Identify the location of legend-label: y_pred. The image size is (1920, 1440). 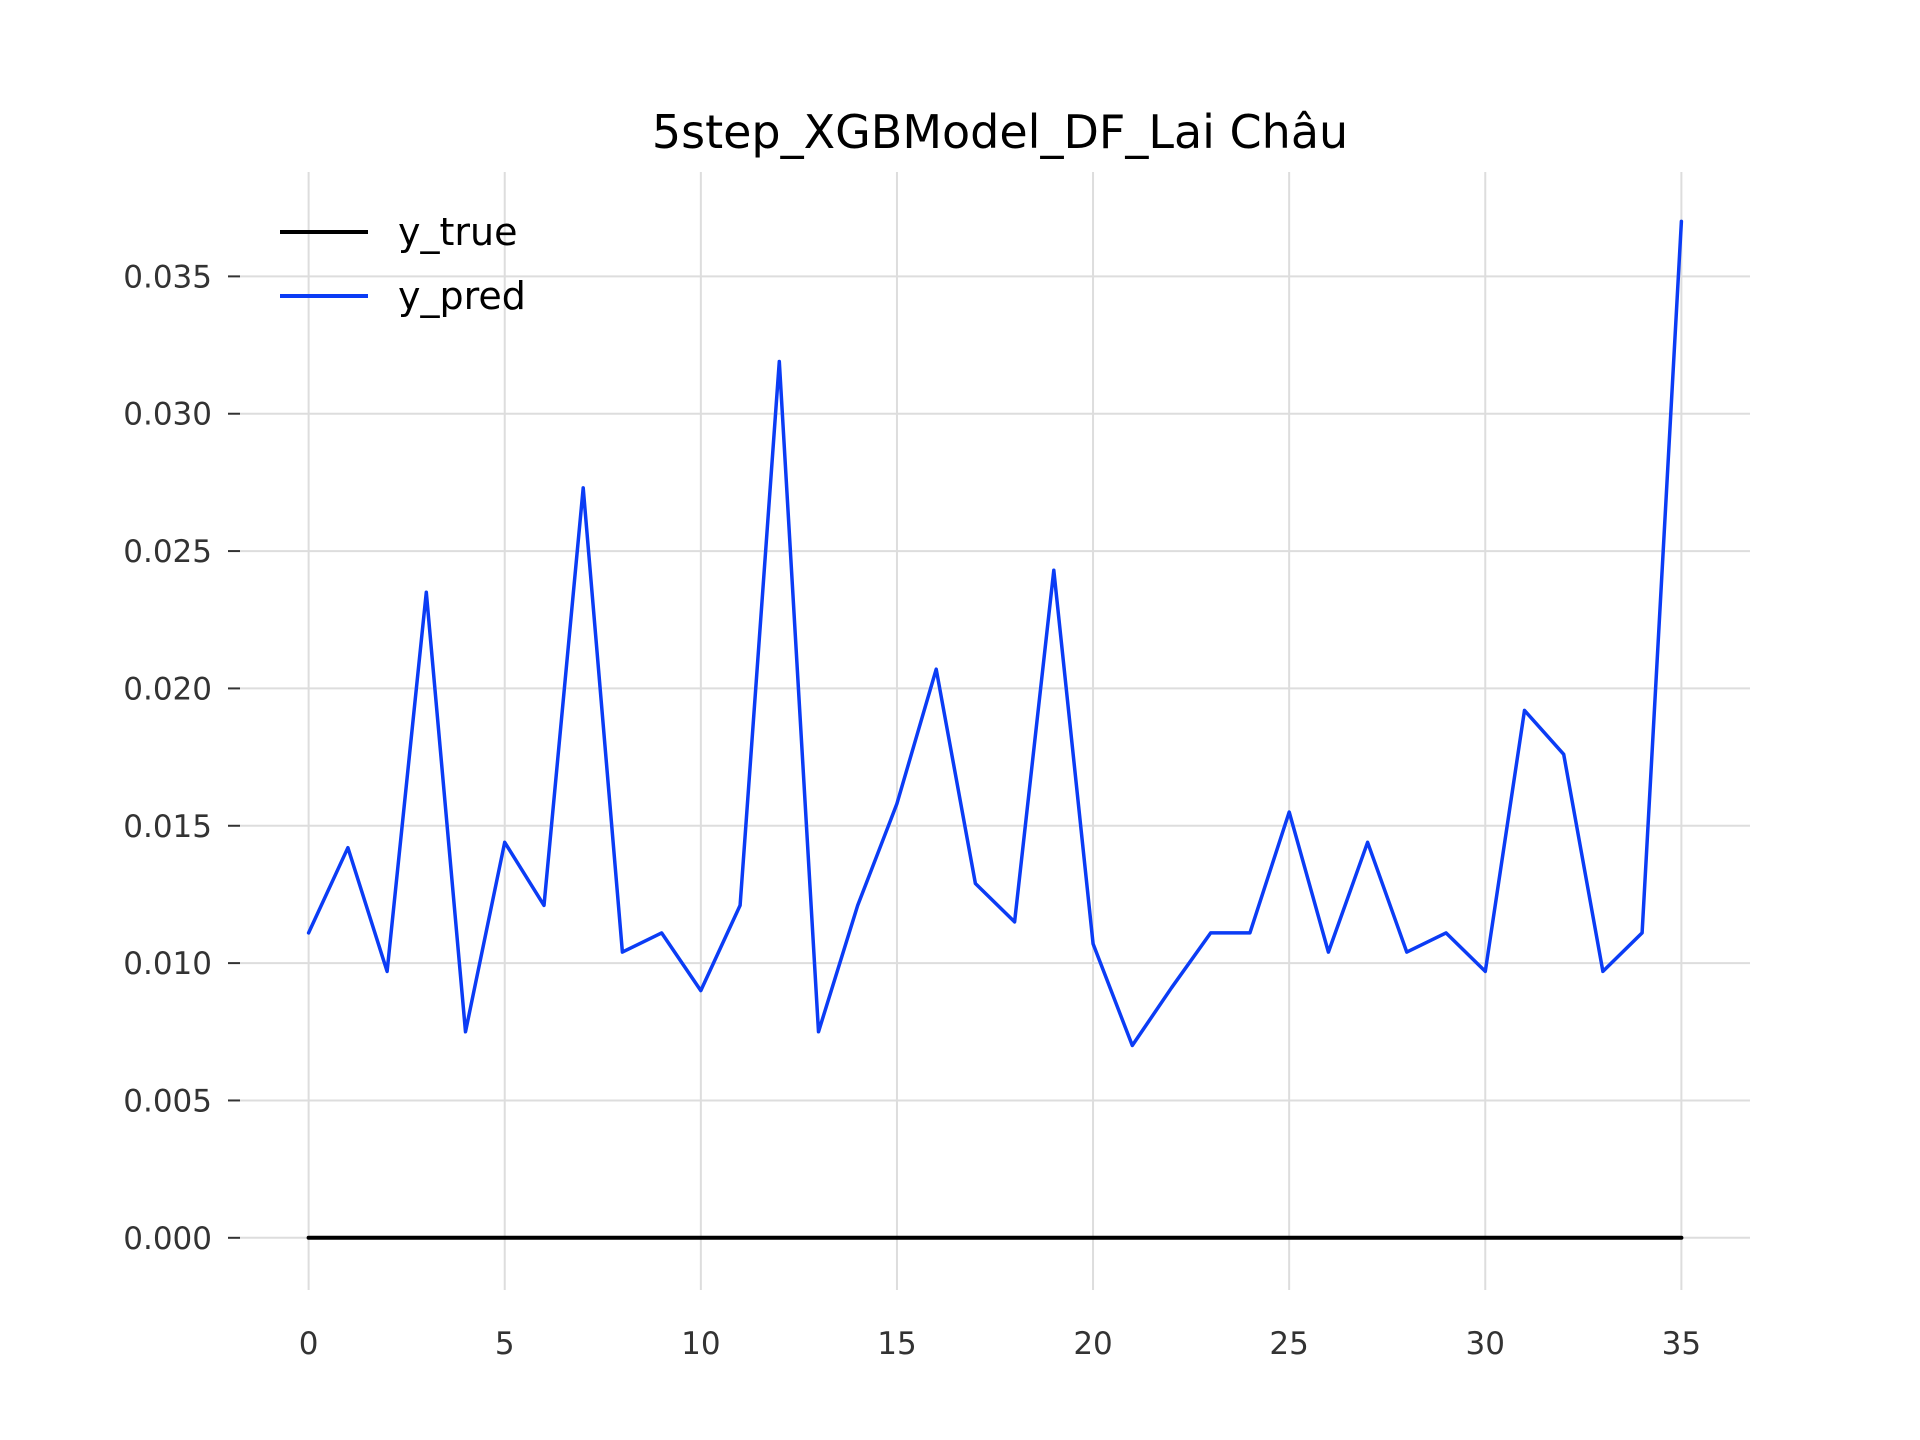
(462, 296).